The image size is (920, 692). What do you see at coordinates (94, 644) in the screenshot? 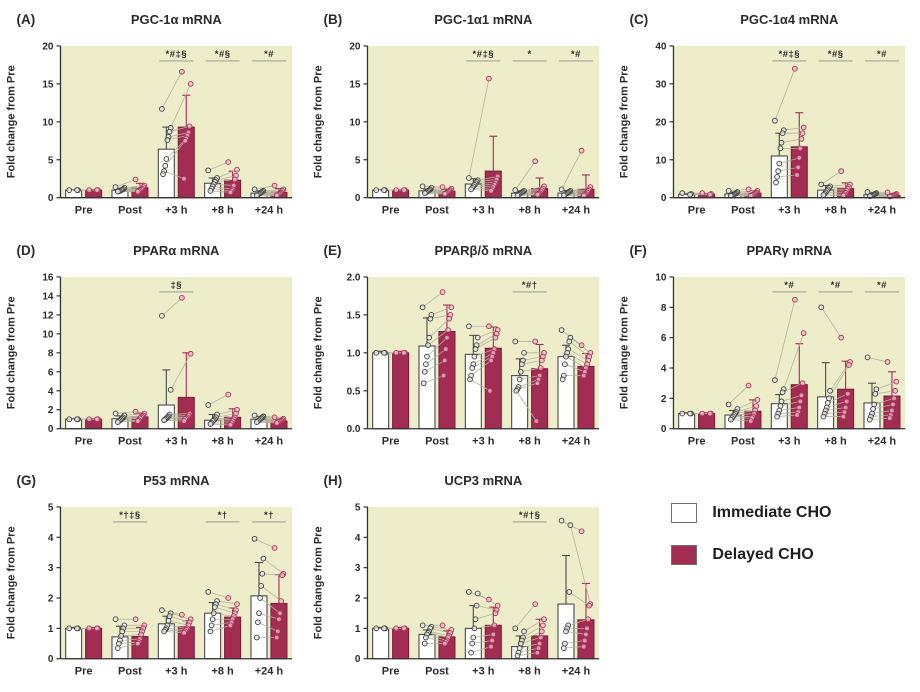
I see `bar-delayed-Pre` at bounding box center [94, 644].